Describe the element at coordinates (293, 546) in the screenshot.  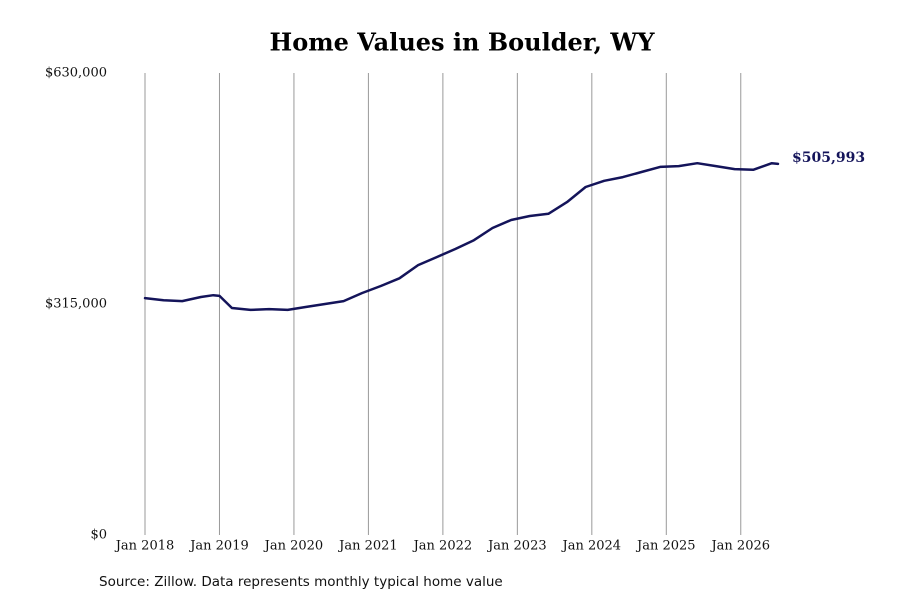
I see `x-tick-label: Jan 2020` at that location.